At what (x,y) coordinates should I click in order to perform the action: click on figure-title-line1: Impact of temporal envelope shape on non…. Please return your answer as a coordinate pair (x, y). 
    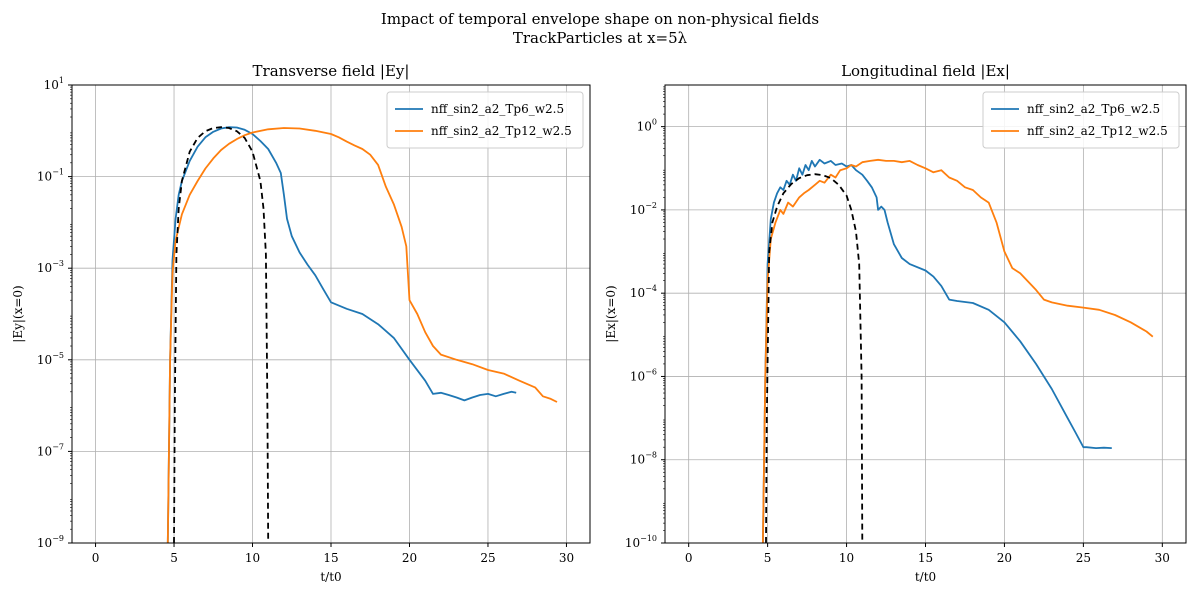
    Looking at the image, I should click on (600, 19).